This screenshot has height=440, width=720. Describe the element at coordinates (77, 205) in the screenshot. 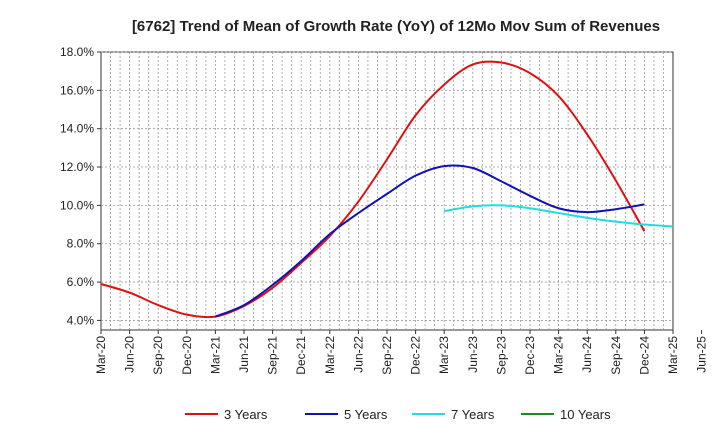

I see `y-tick-label: 10.0%` at that location.